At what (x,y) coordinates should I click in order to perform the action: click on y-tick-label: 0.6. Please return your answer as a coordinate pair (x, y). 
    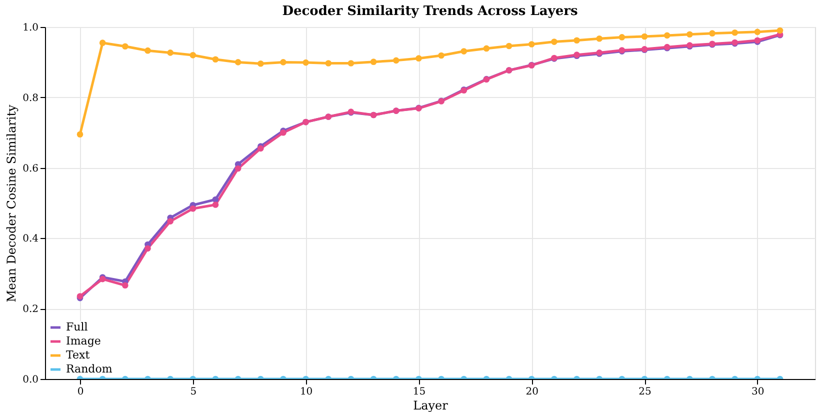
    Looking at the image, I should click on (30, 168).